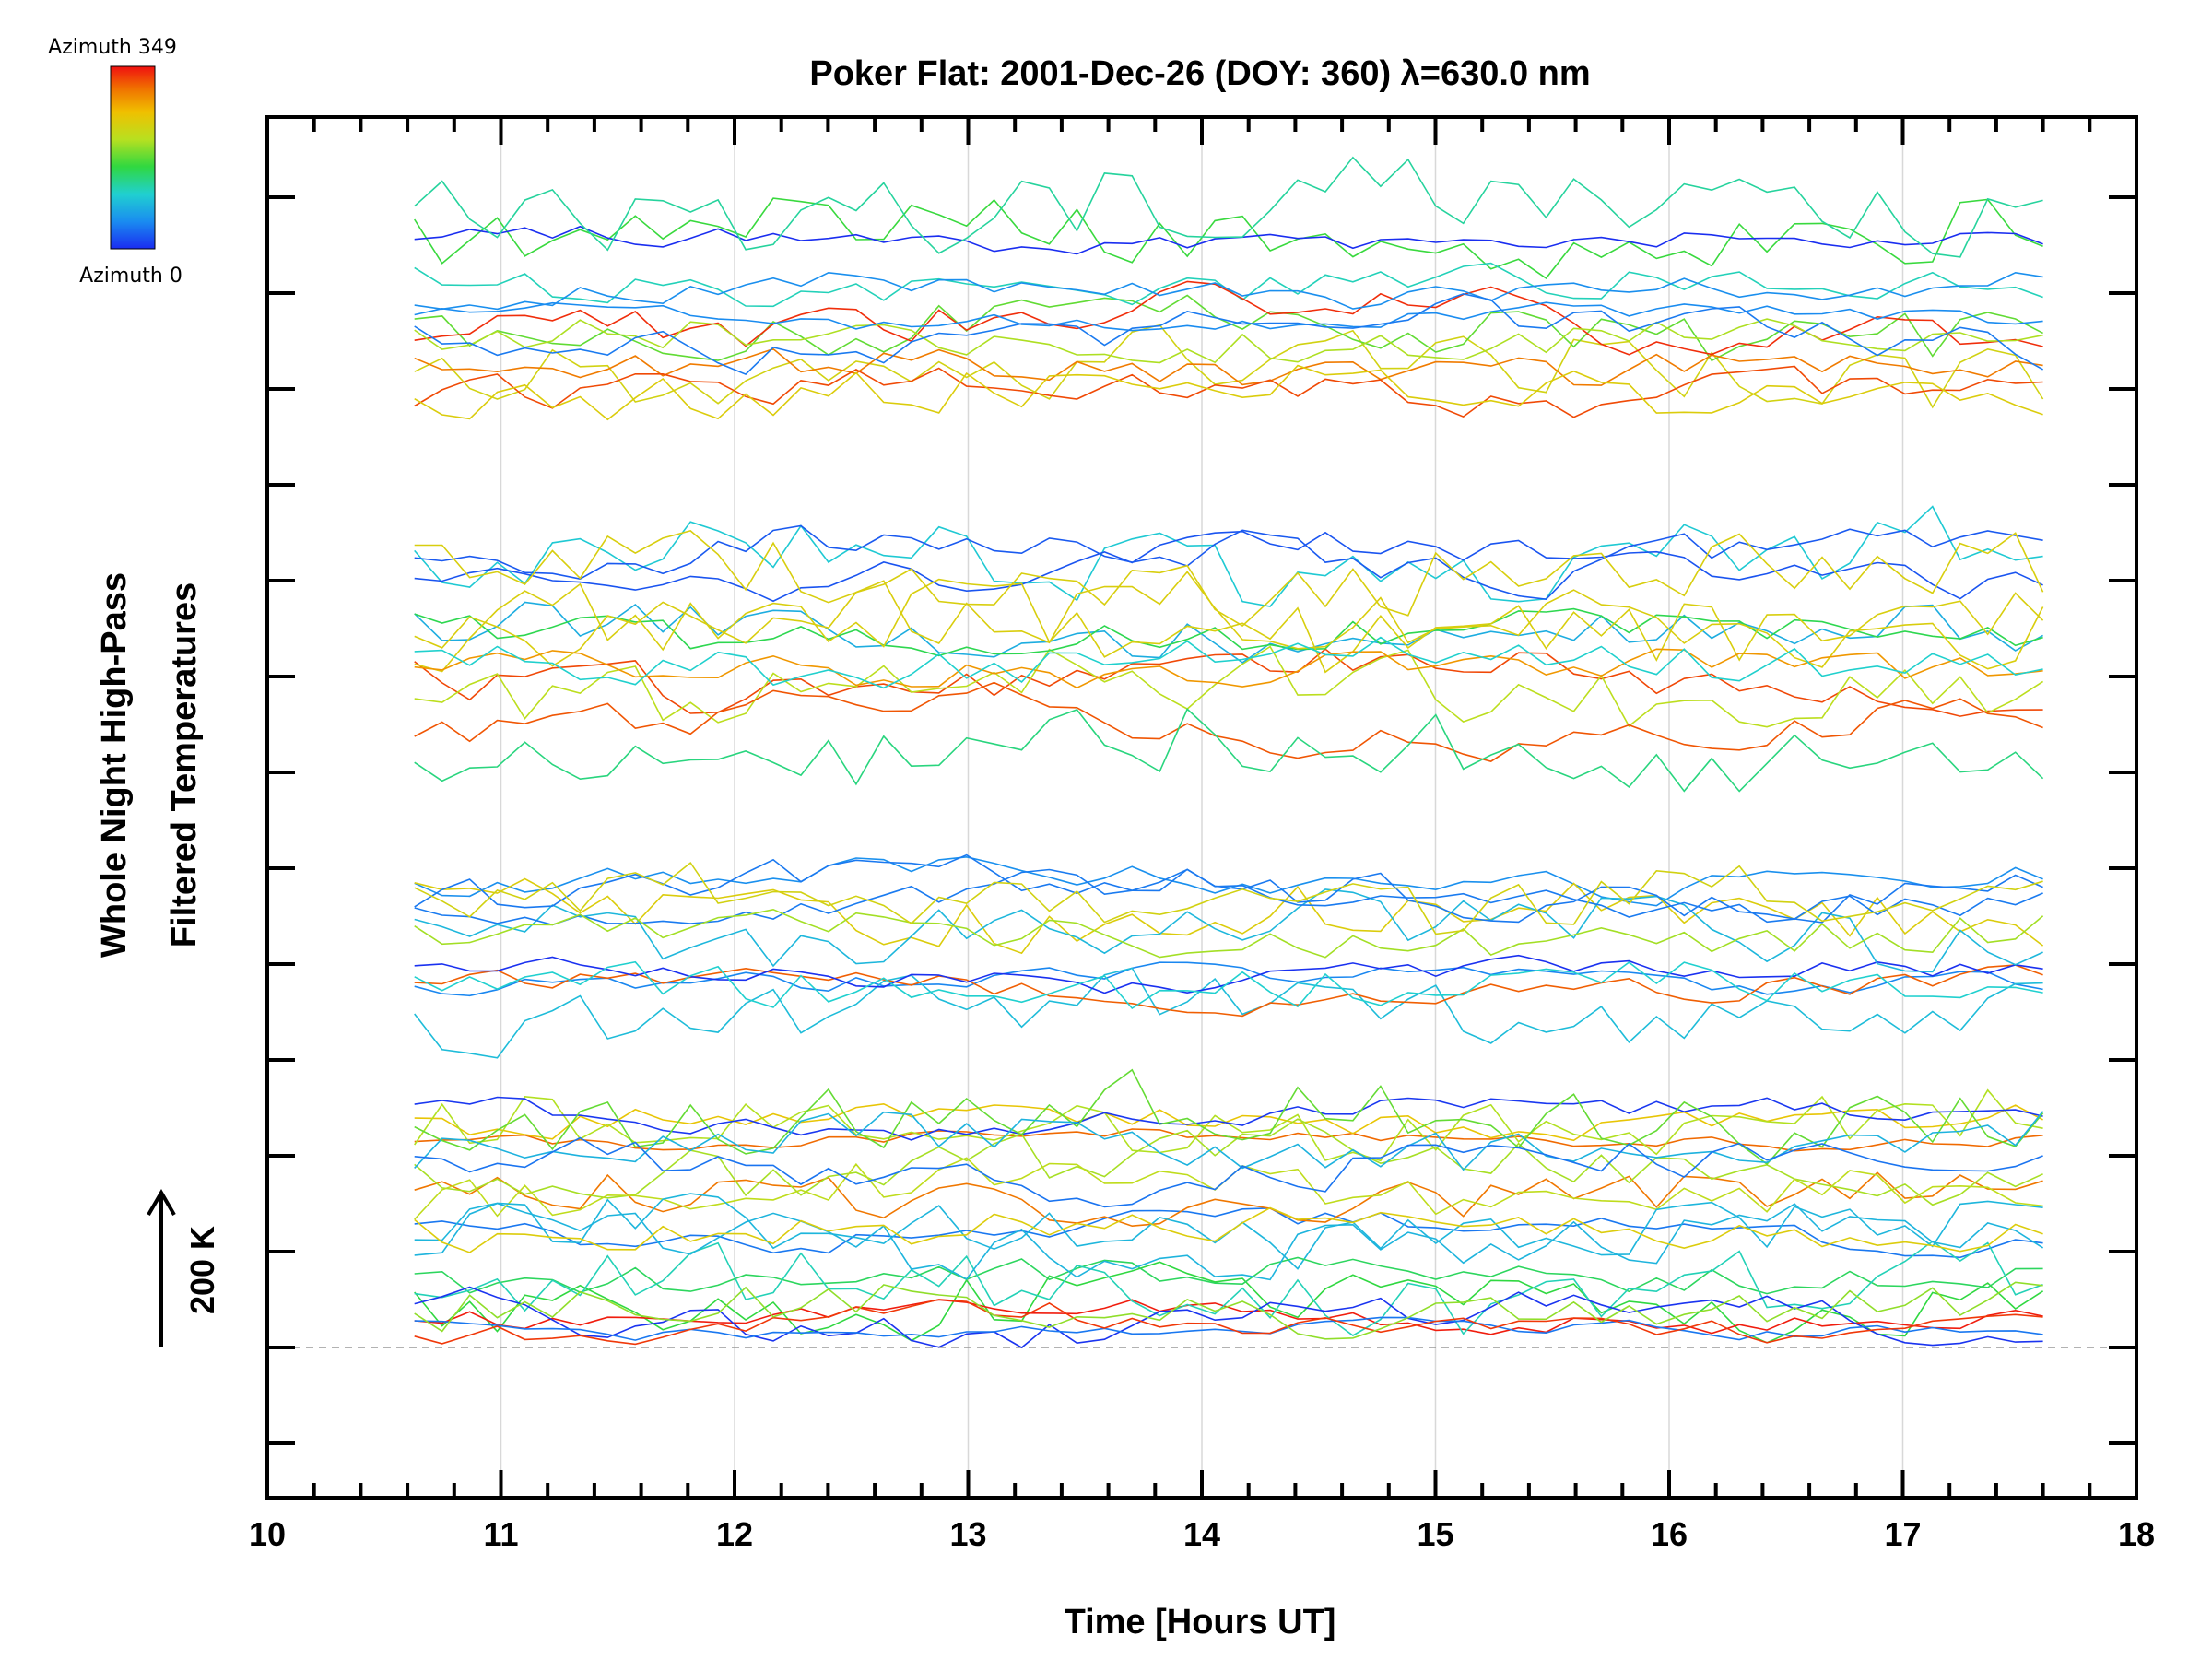  I want to click on x-tick-labels: 10 11 12 13 14 15 16 17 18, so click(1202, 1534).